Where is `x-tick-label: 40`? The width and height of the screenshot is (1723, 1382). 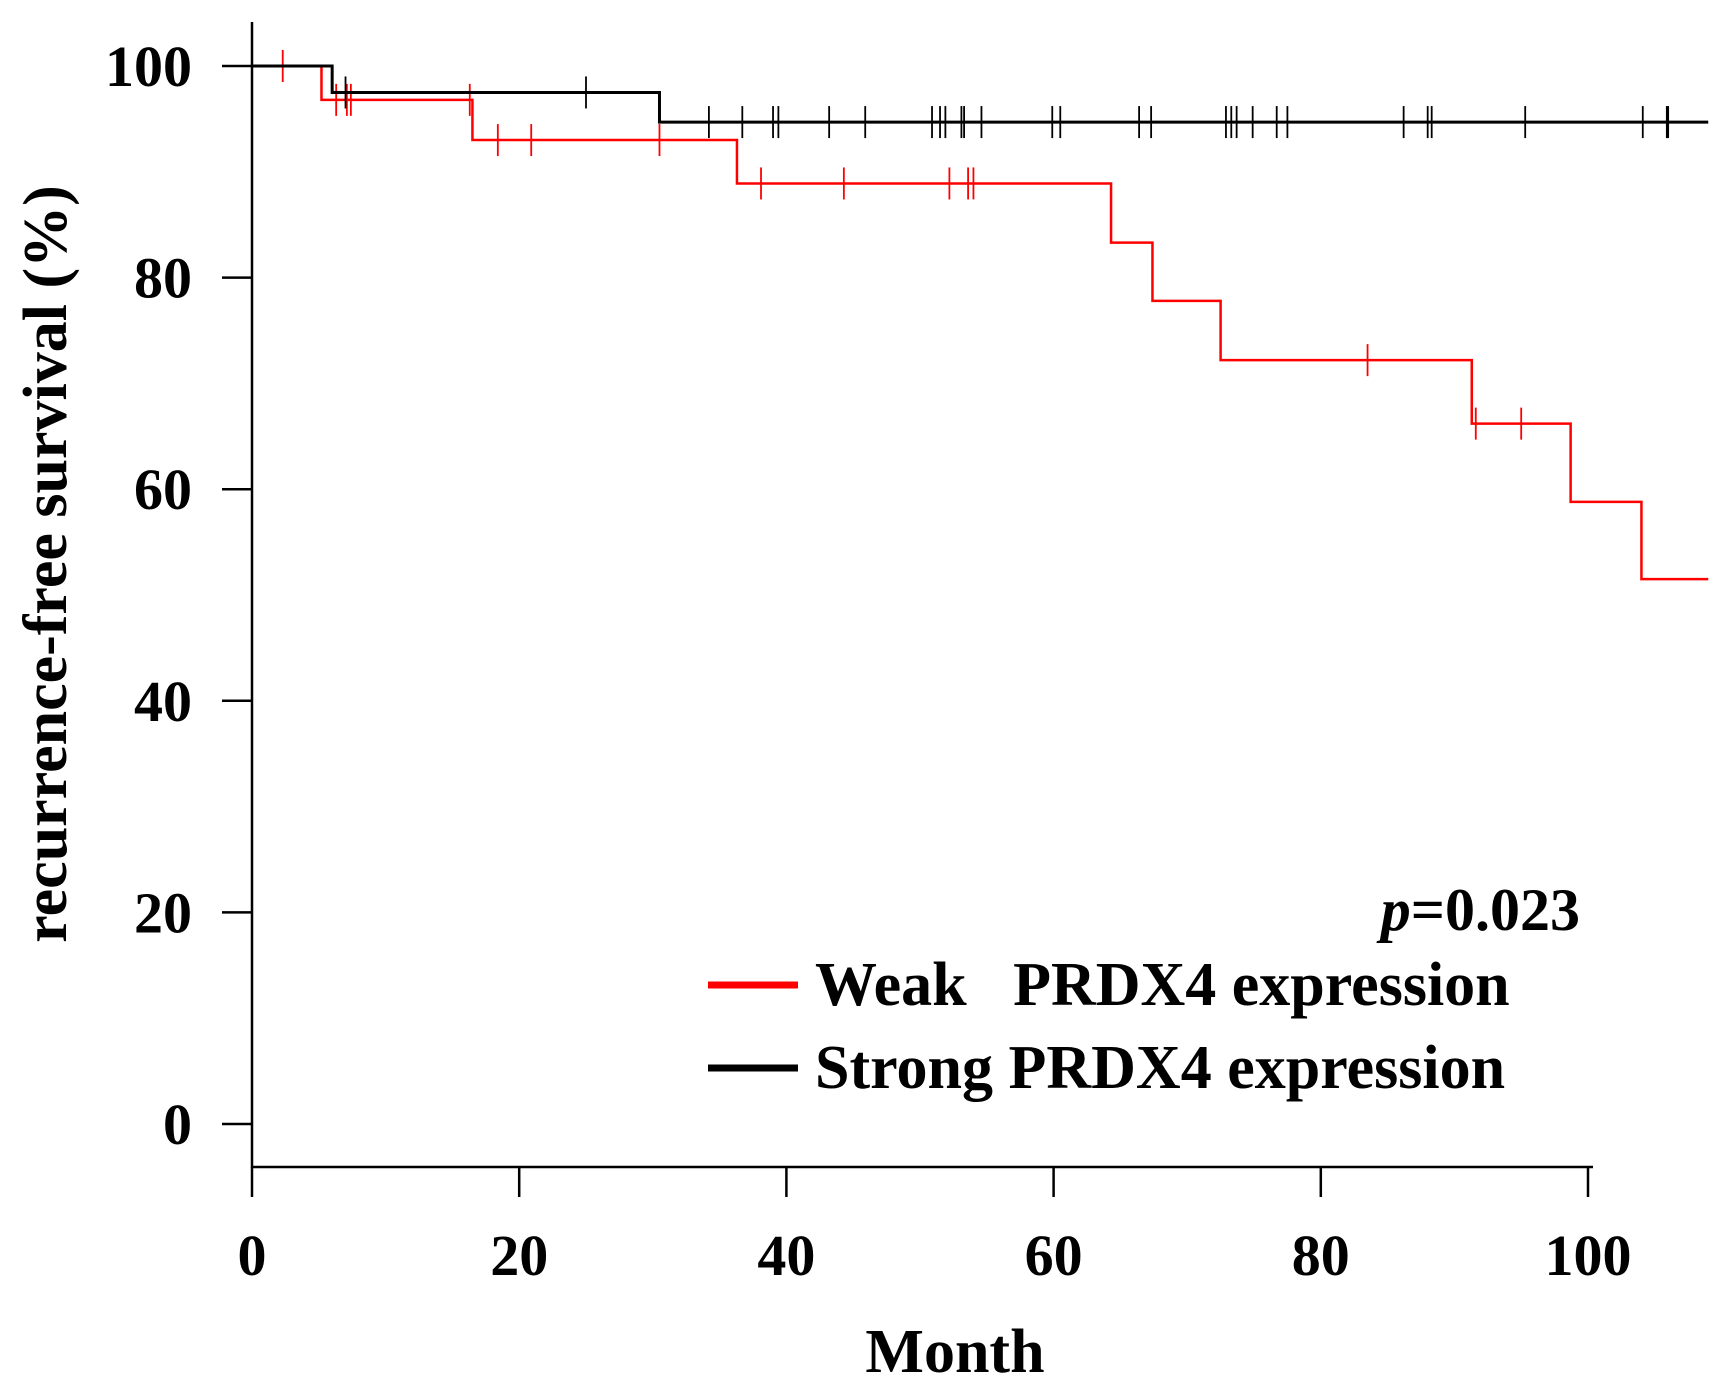
x-tick-label: 40 is located at coordinates (786, 1255).